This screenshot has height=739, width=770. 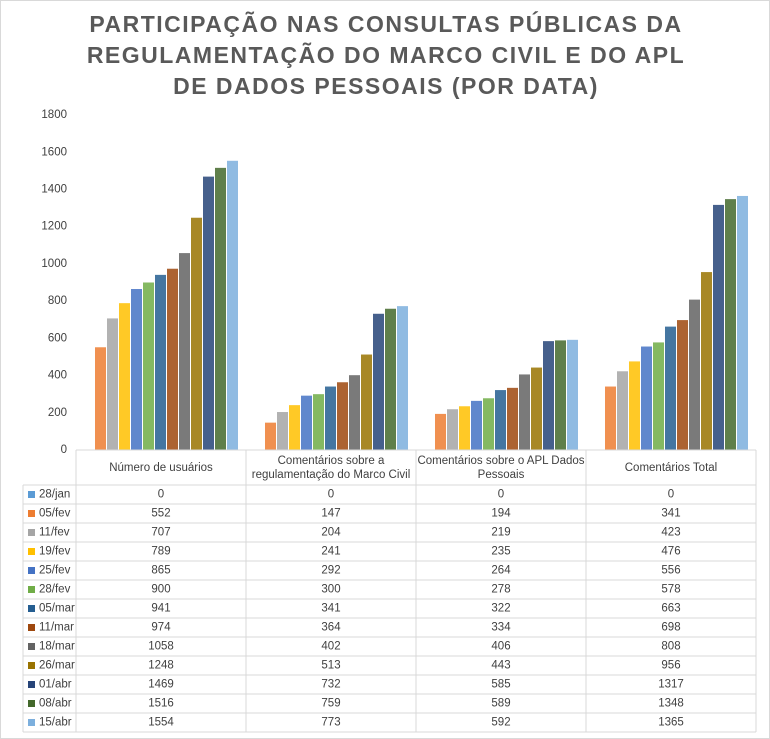 What do you see at coordinates (57, 609) in the screenshot?
I see `legend-label: 05/mar` at bounding box center [57, 609].